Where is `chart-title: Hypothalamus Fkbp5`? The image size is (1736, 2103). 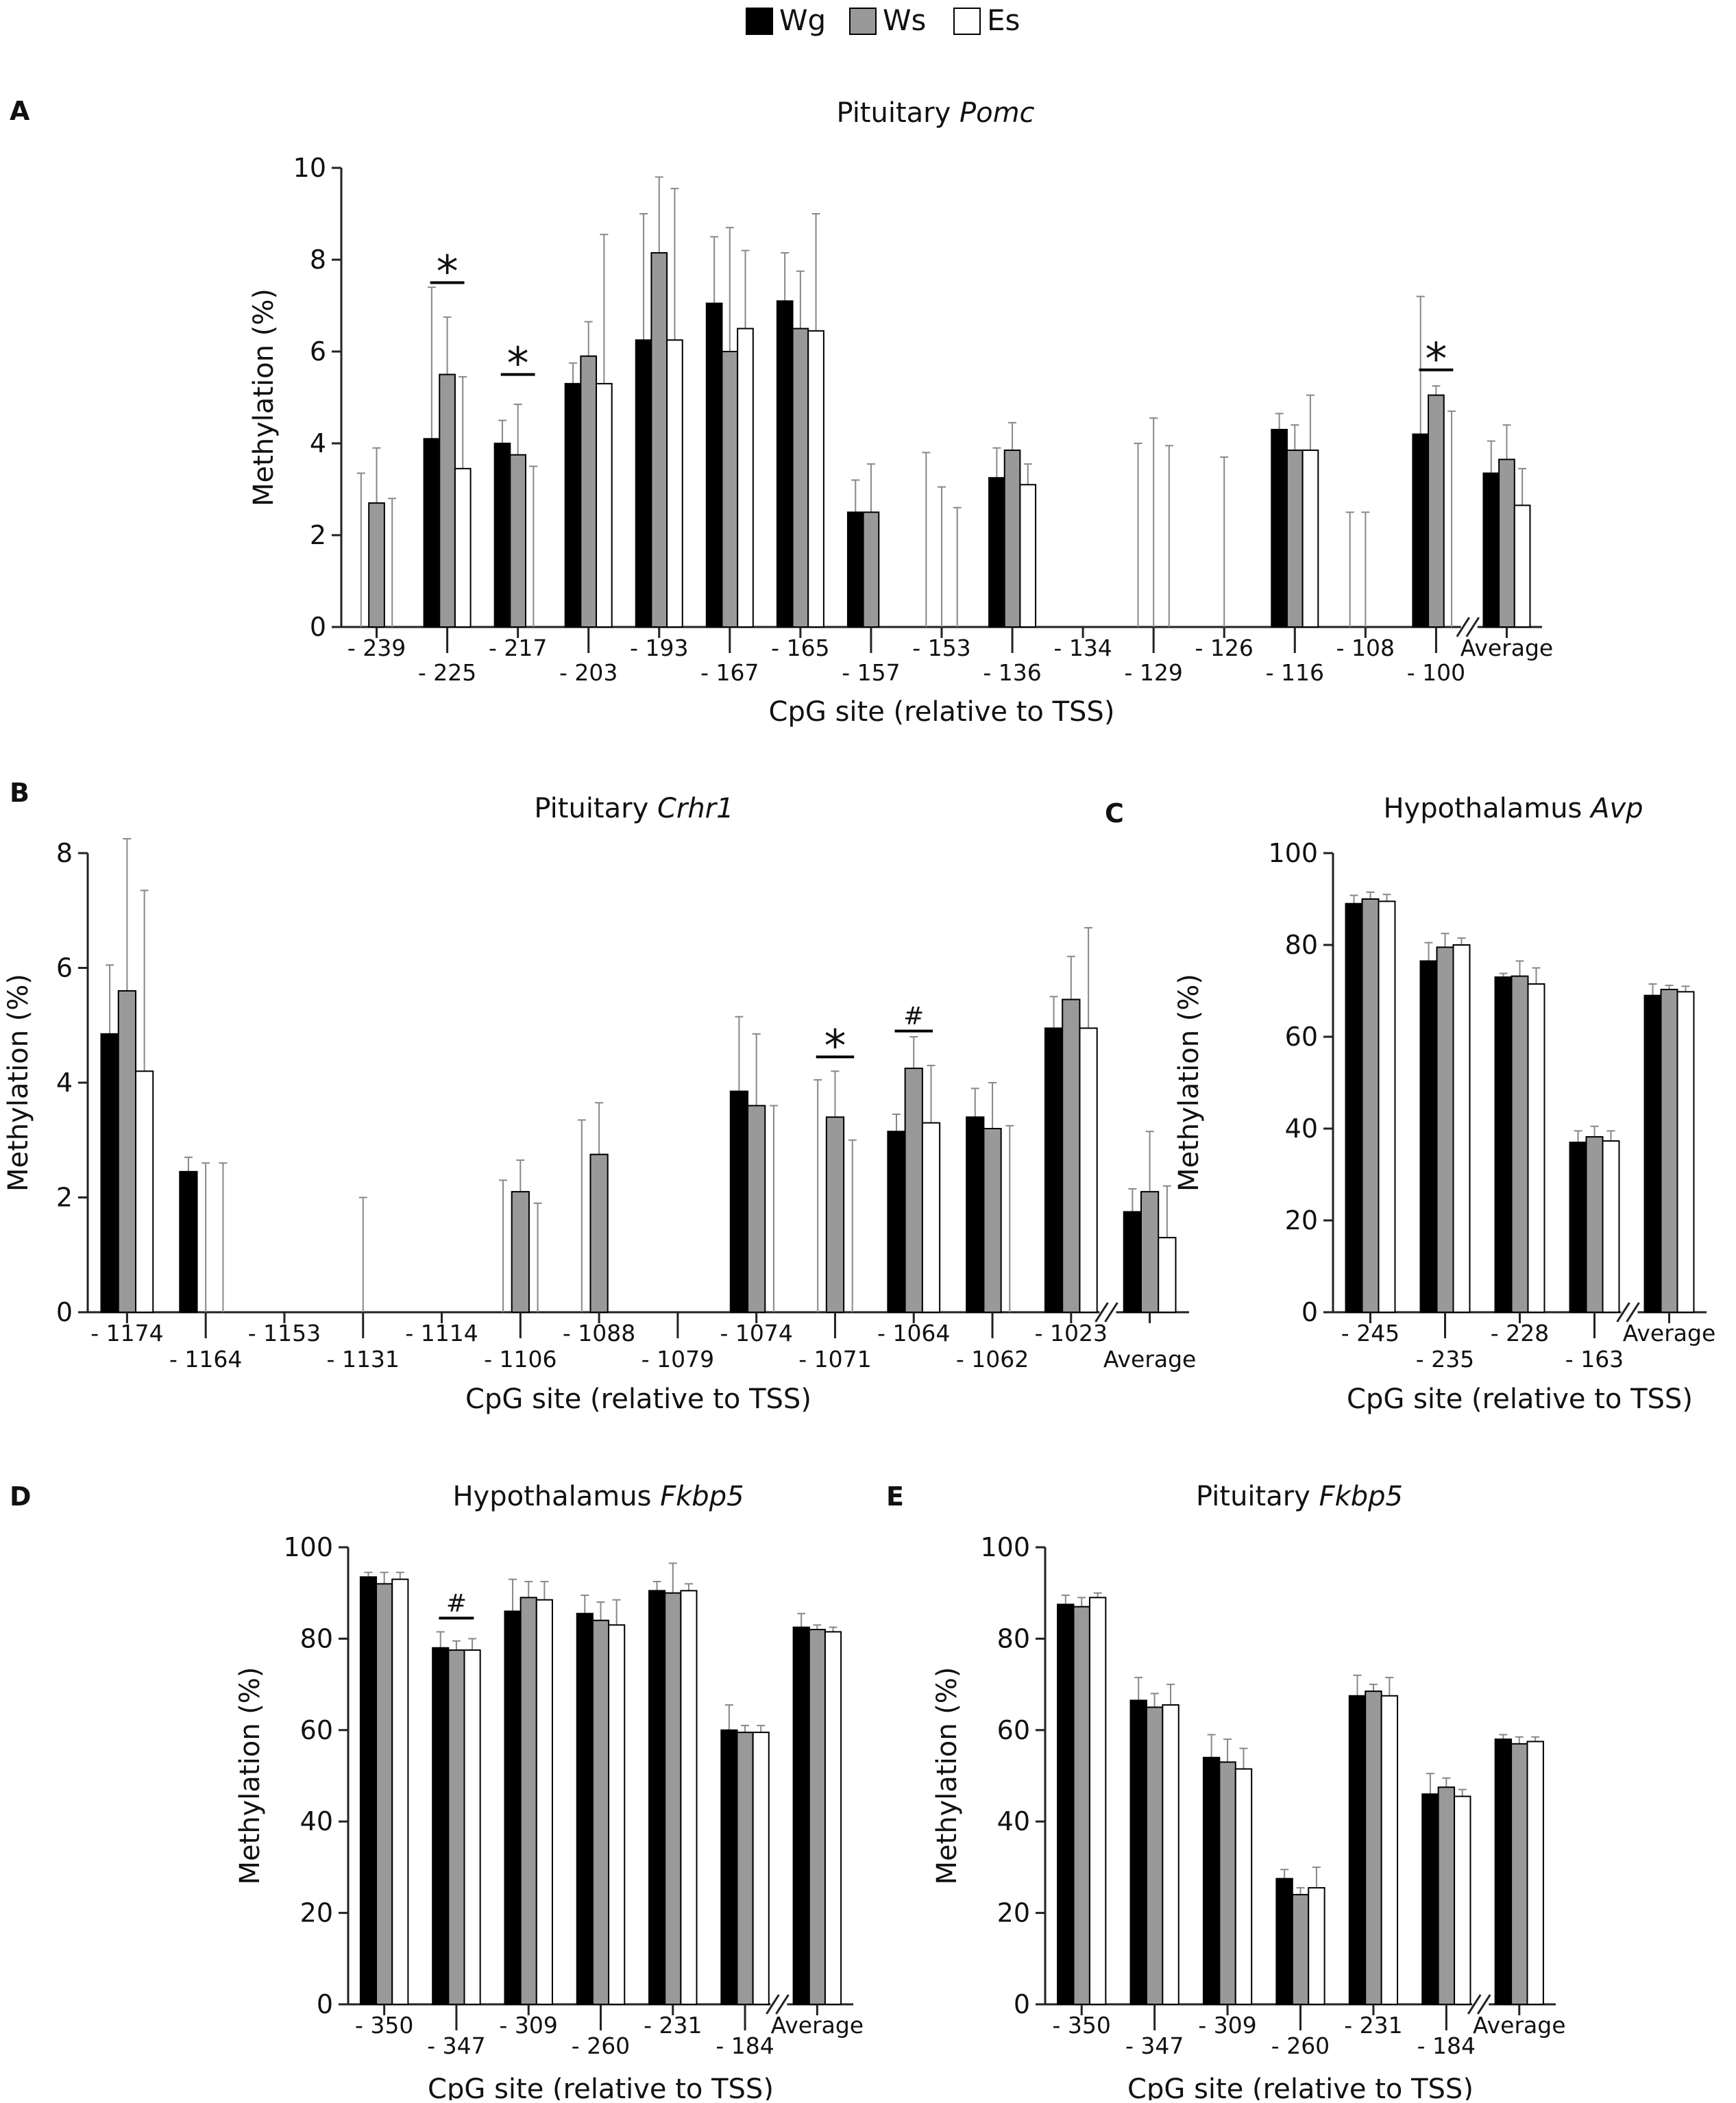 chart-title: Hypothalamus Fkbp5 is located at coordinates (598, 1496).